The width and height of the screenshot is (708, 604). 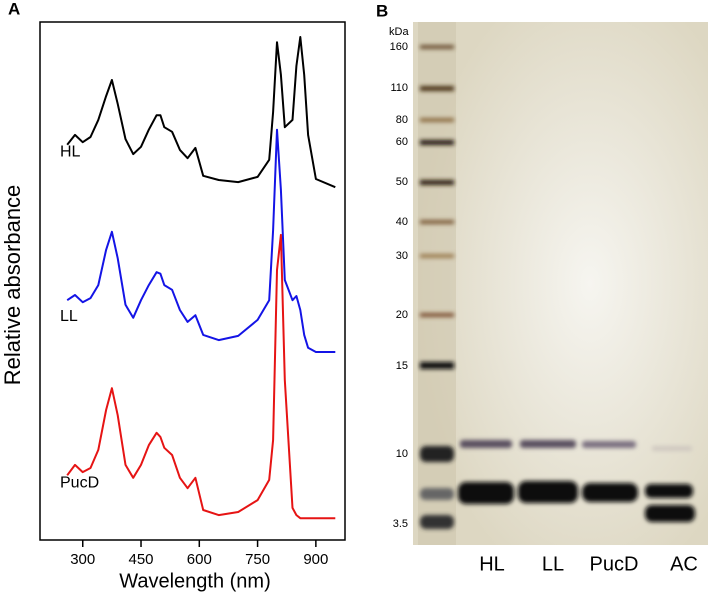 What do you see at coordinates (402, 256) in the screenshot?
I see `marker-label: 30` at bounding box center [402, 256].